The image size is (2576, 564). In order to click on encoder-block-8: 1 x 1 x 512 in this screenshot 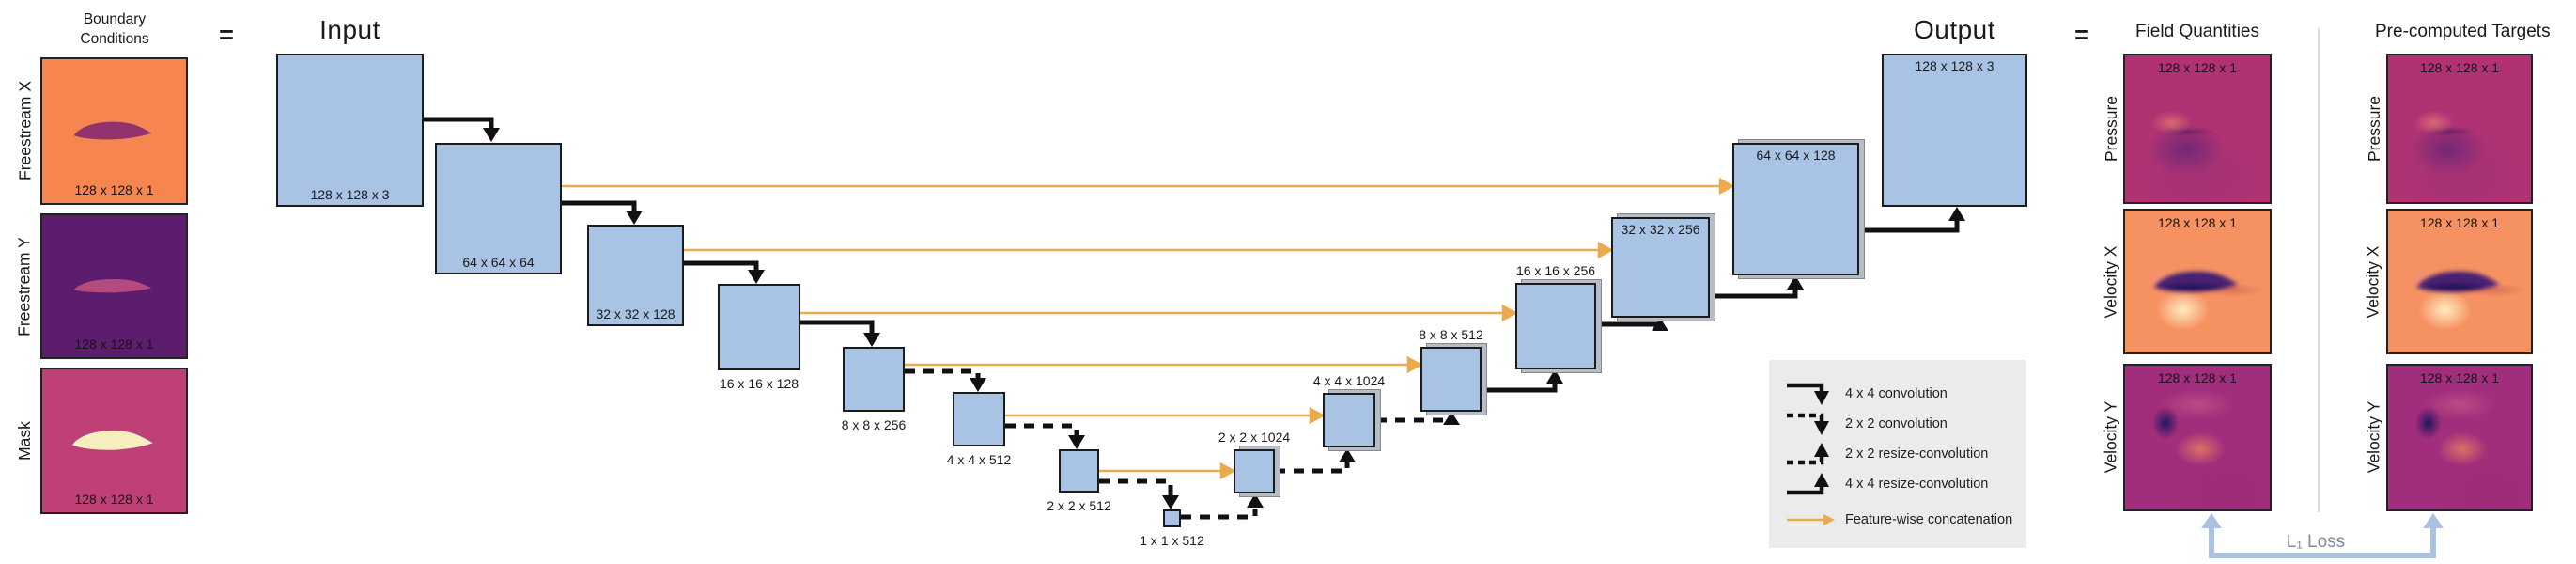, I will do `click(1172, 528)`.